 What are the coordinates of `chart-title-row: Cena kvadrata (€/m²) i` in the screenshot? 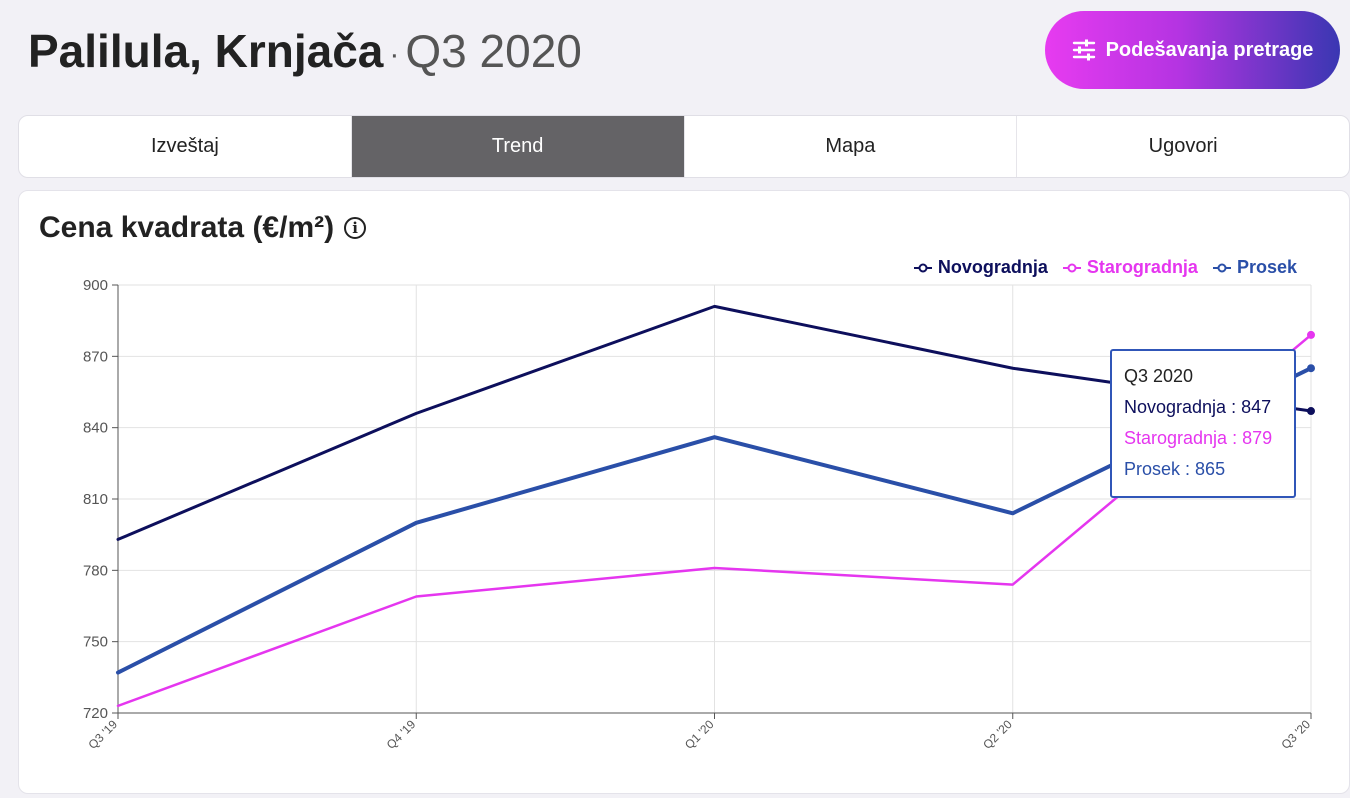 It's located at (203, 228).